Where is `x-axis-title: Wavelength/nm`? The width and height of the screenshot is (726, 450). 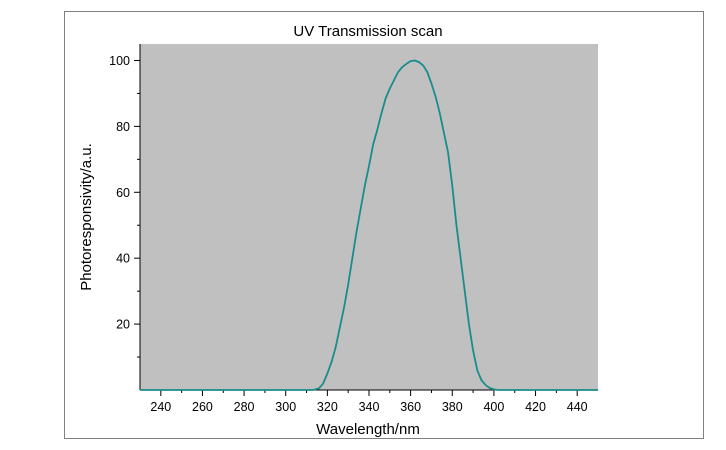 x-axis-title: Wavelength/nm is located at coordinates (368, 429).